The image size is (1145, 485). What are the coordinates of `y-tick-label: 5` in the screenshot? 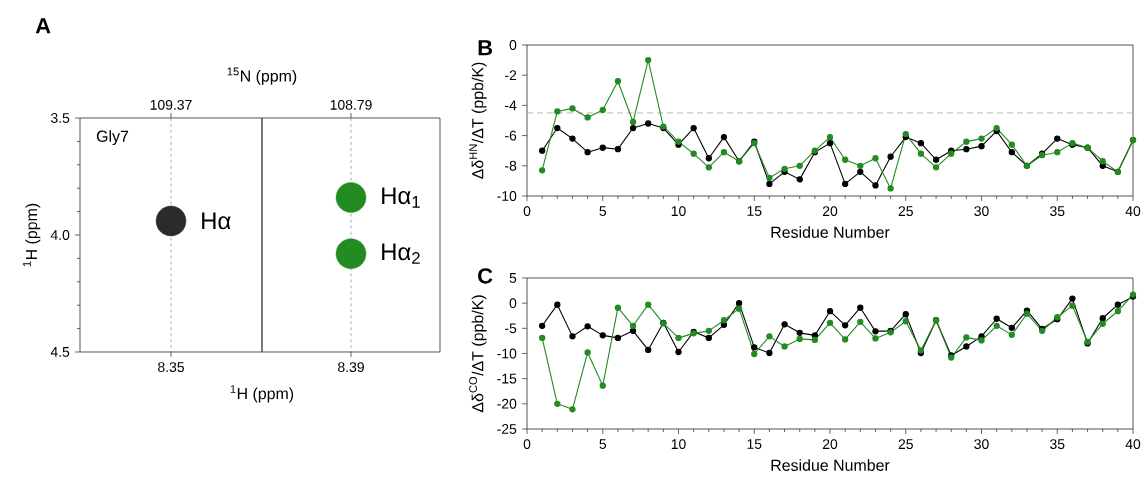 It's located at (513, 278).